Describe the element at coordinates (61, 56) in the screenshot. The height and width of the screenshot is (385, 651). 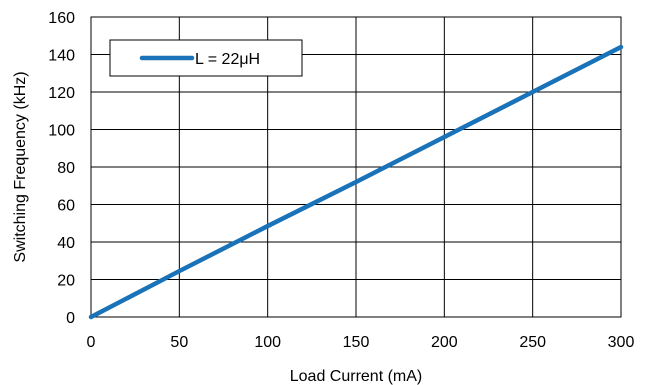
I see `y-tick-label: 140` at that location.